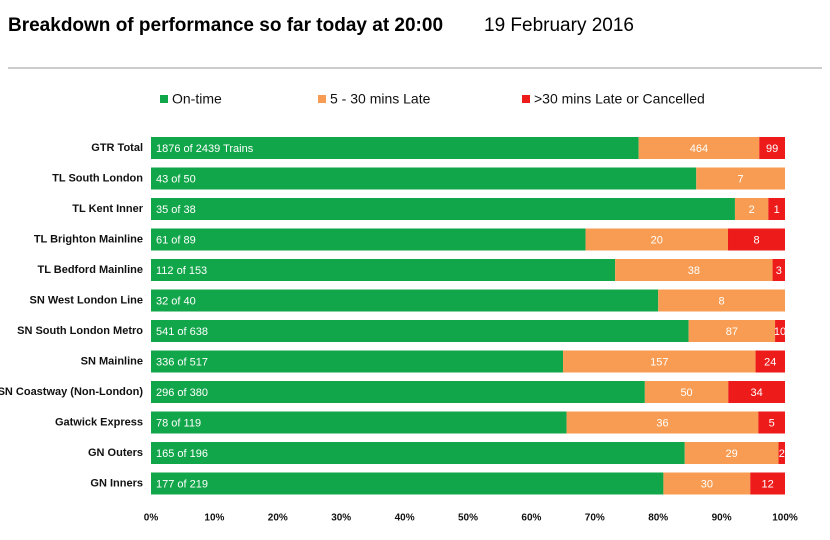 The width and height of the screenshot is (830, 540). What do you see at coordinates (619, 99) in the screenshot?
I see `legend-label: >30 mins Late or Cancelled` at bounding box center [619, 99].